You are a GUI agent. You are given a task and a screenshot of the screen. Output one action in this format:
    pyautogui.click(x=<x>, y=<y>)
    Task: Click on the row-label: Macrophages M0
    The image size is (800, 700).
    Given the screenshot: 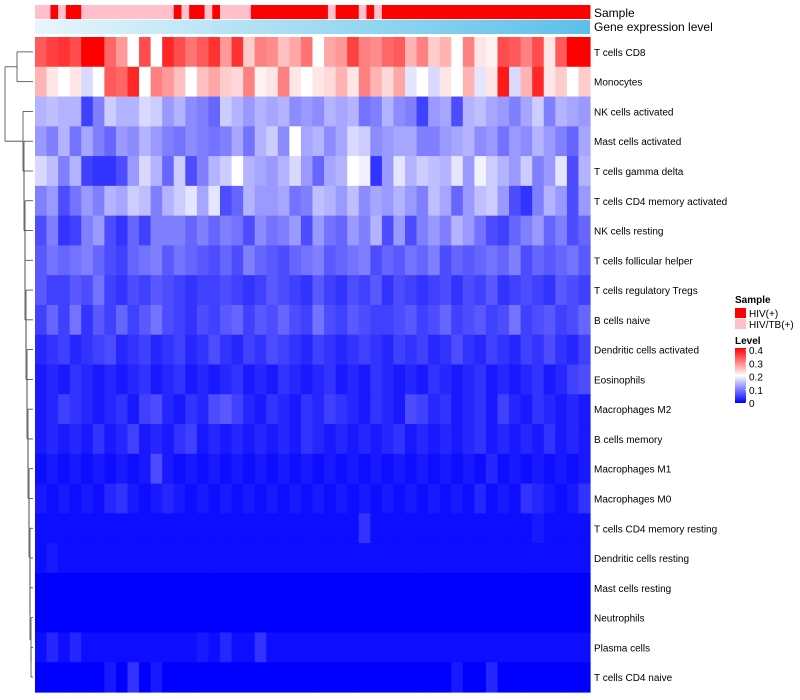 What is the action you would take?
    pyautogui.click(x=633, y=500)
    